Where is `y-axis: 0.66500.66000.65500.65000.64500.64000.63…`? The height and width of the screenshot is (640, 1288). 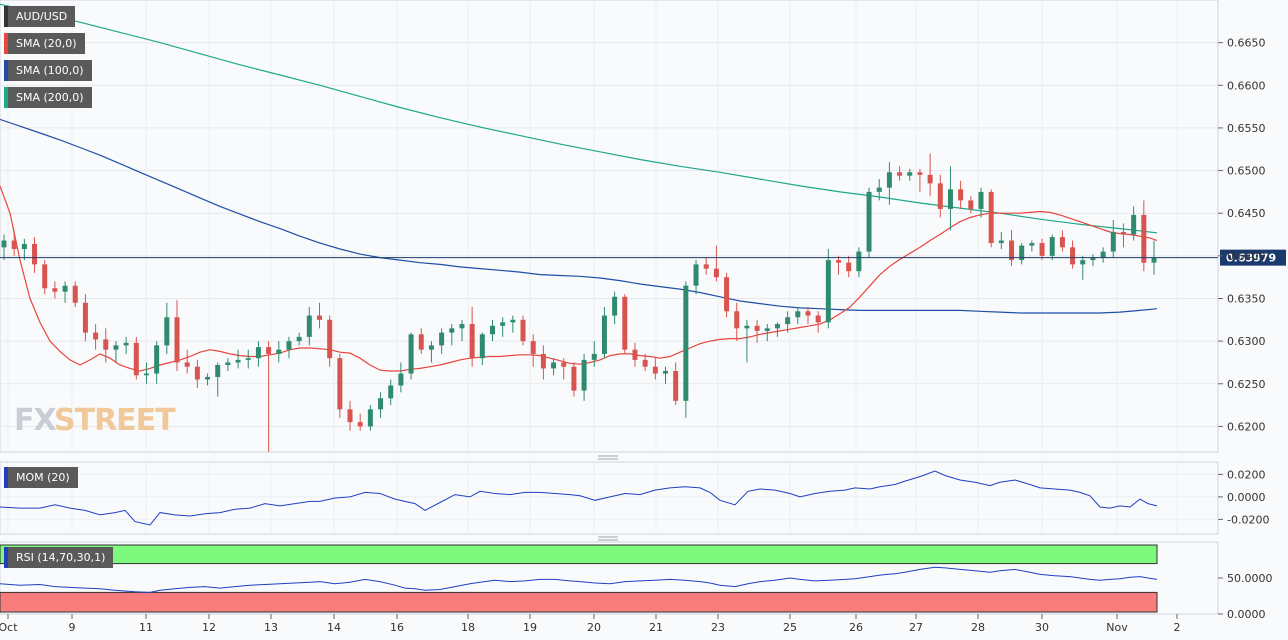 y-axis: 0.66500.66000.65500.65000.64500.64000.63… is located at coordinates (1245, 329).